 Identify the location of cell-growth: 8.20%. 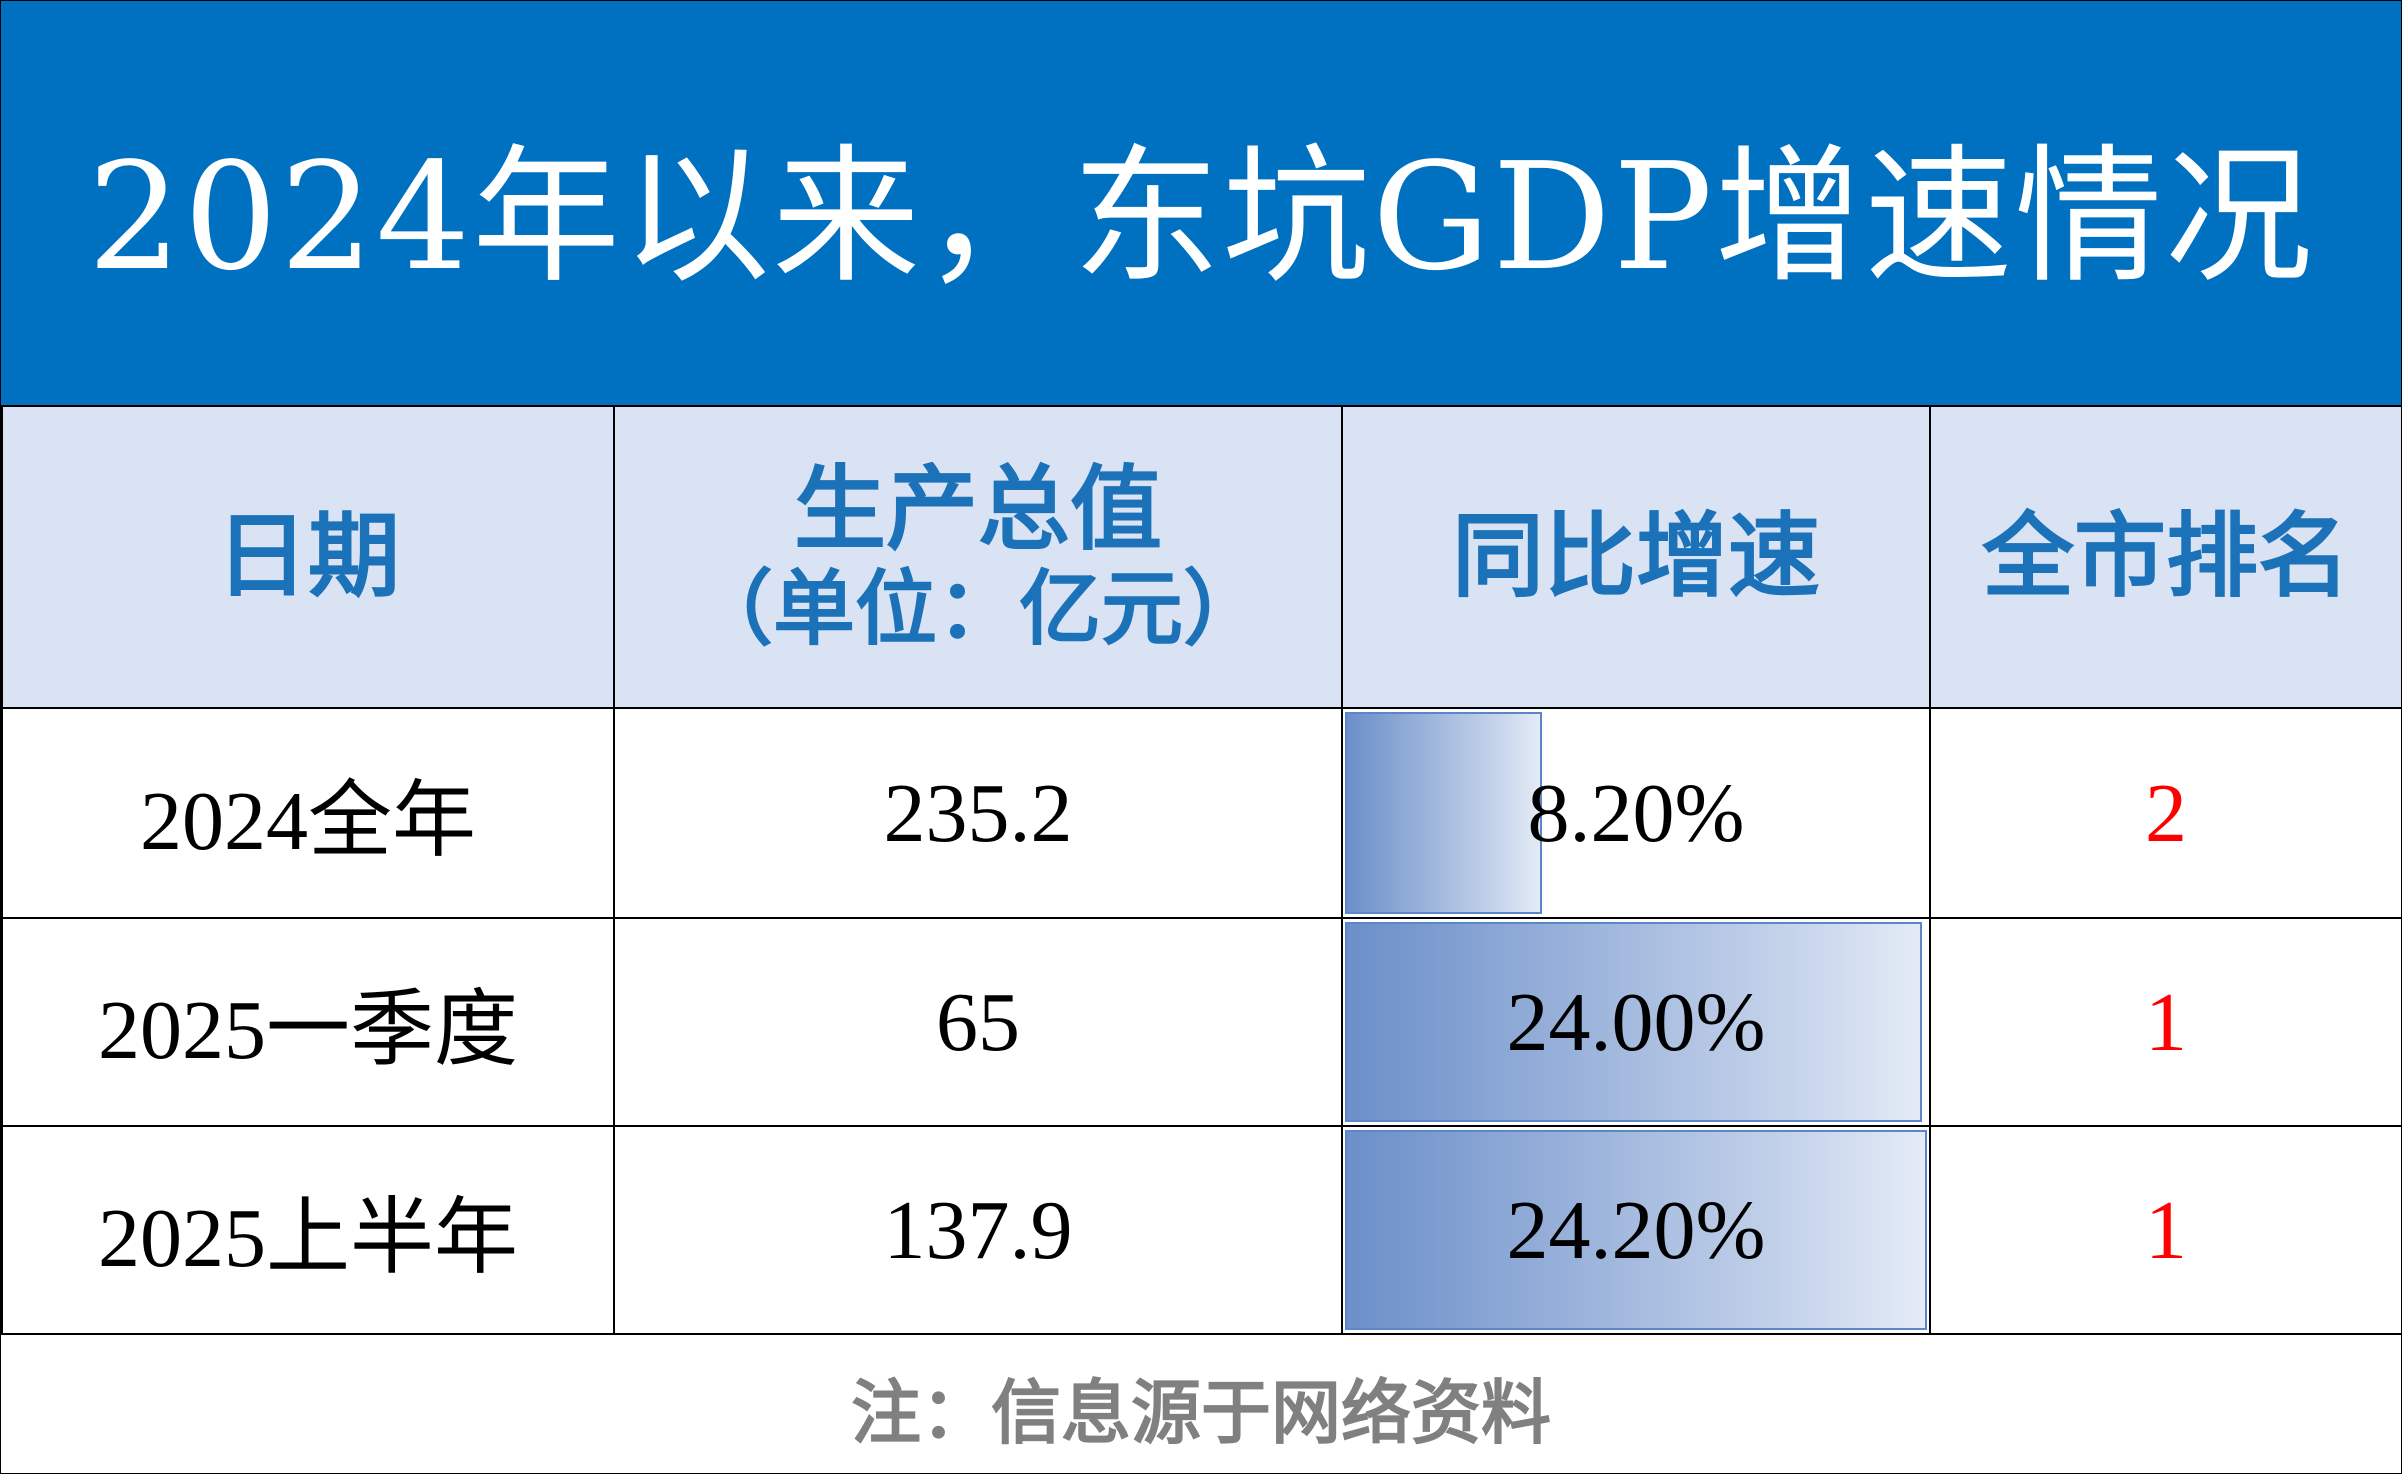
(1636, 813).